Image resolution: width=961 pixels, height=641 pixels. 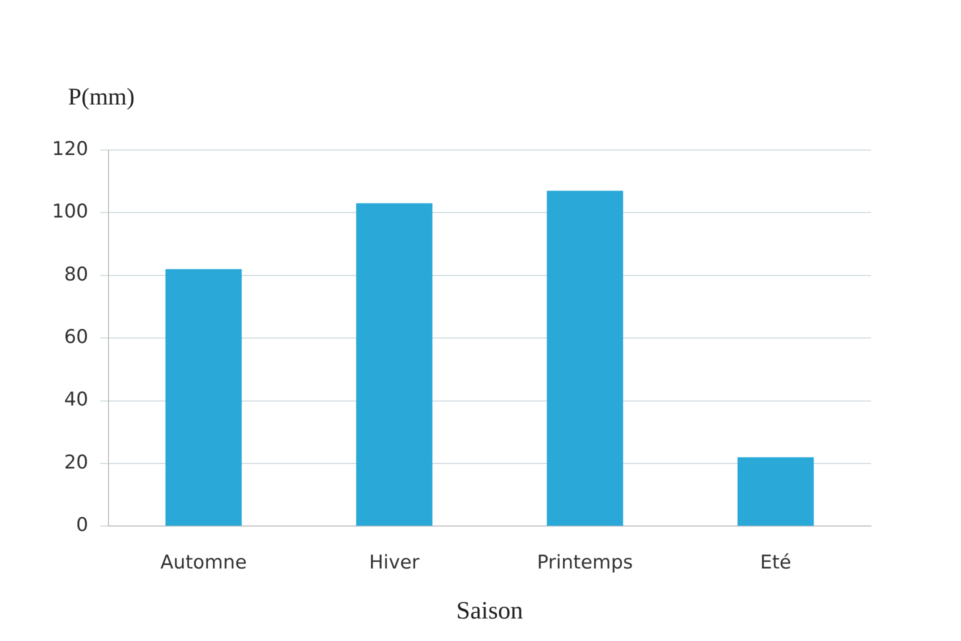 I want to click on x-tick-label: Printemps, so click(x=585, y=563).